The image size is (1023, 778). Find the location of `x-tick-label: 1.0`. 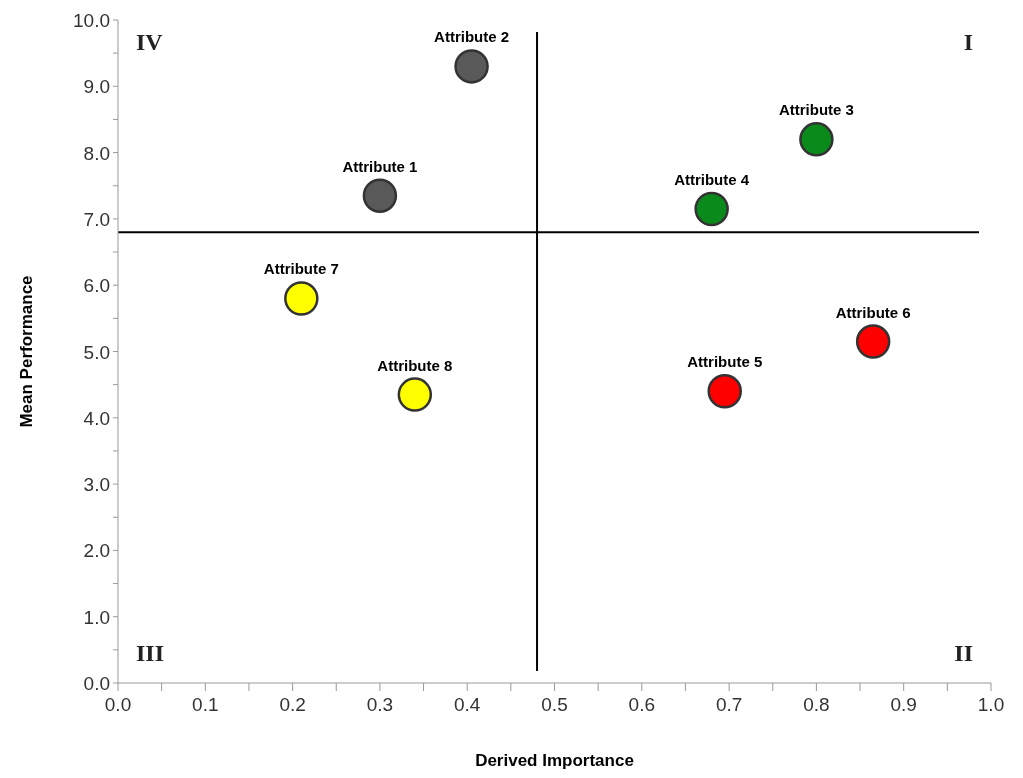

x-tick-label: 1.0 is located at coordinates (991, 704).